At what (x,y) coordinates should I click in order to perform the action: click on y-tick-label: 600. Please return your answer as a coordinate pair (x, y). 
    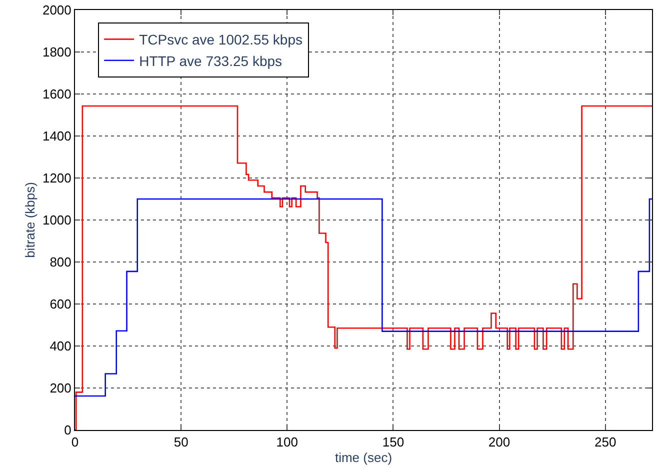
    Looking at the image, I should click on (61, 304).